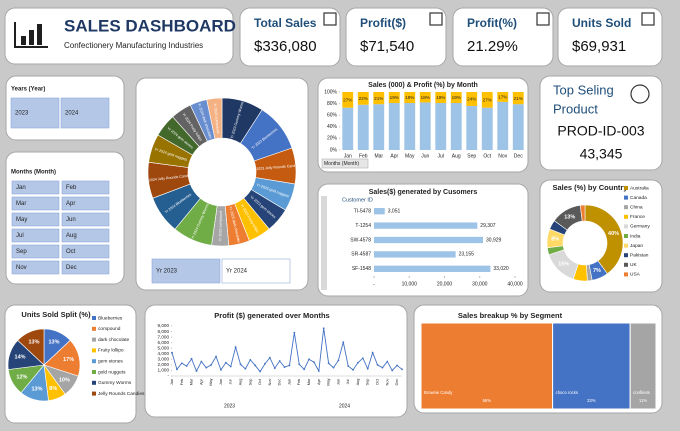 The image size is (680, 431). What do you see at coordinates (487, 400) in the screenshot?
I see `data-label: 56%` at bounding box center [487, 400].